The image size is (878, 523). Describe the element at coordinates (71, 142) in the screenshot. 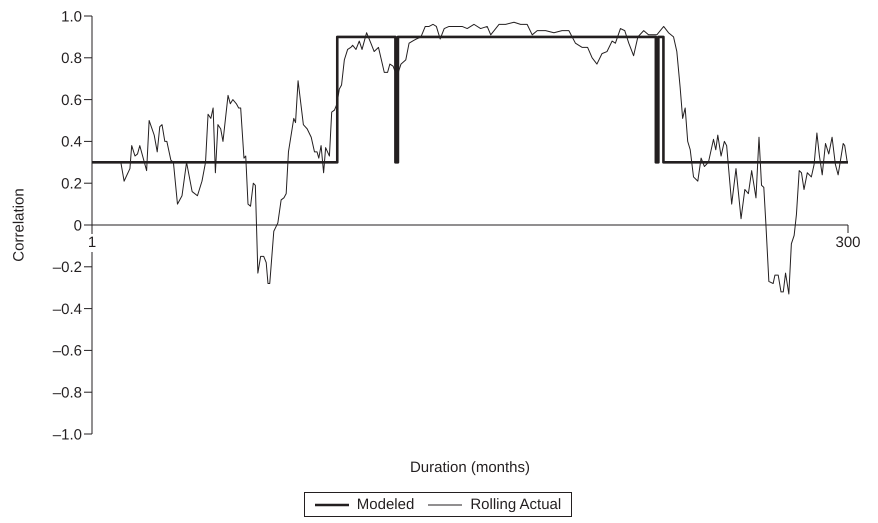

I see `y-tick-label: 0.4` at that location.